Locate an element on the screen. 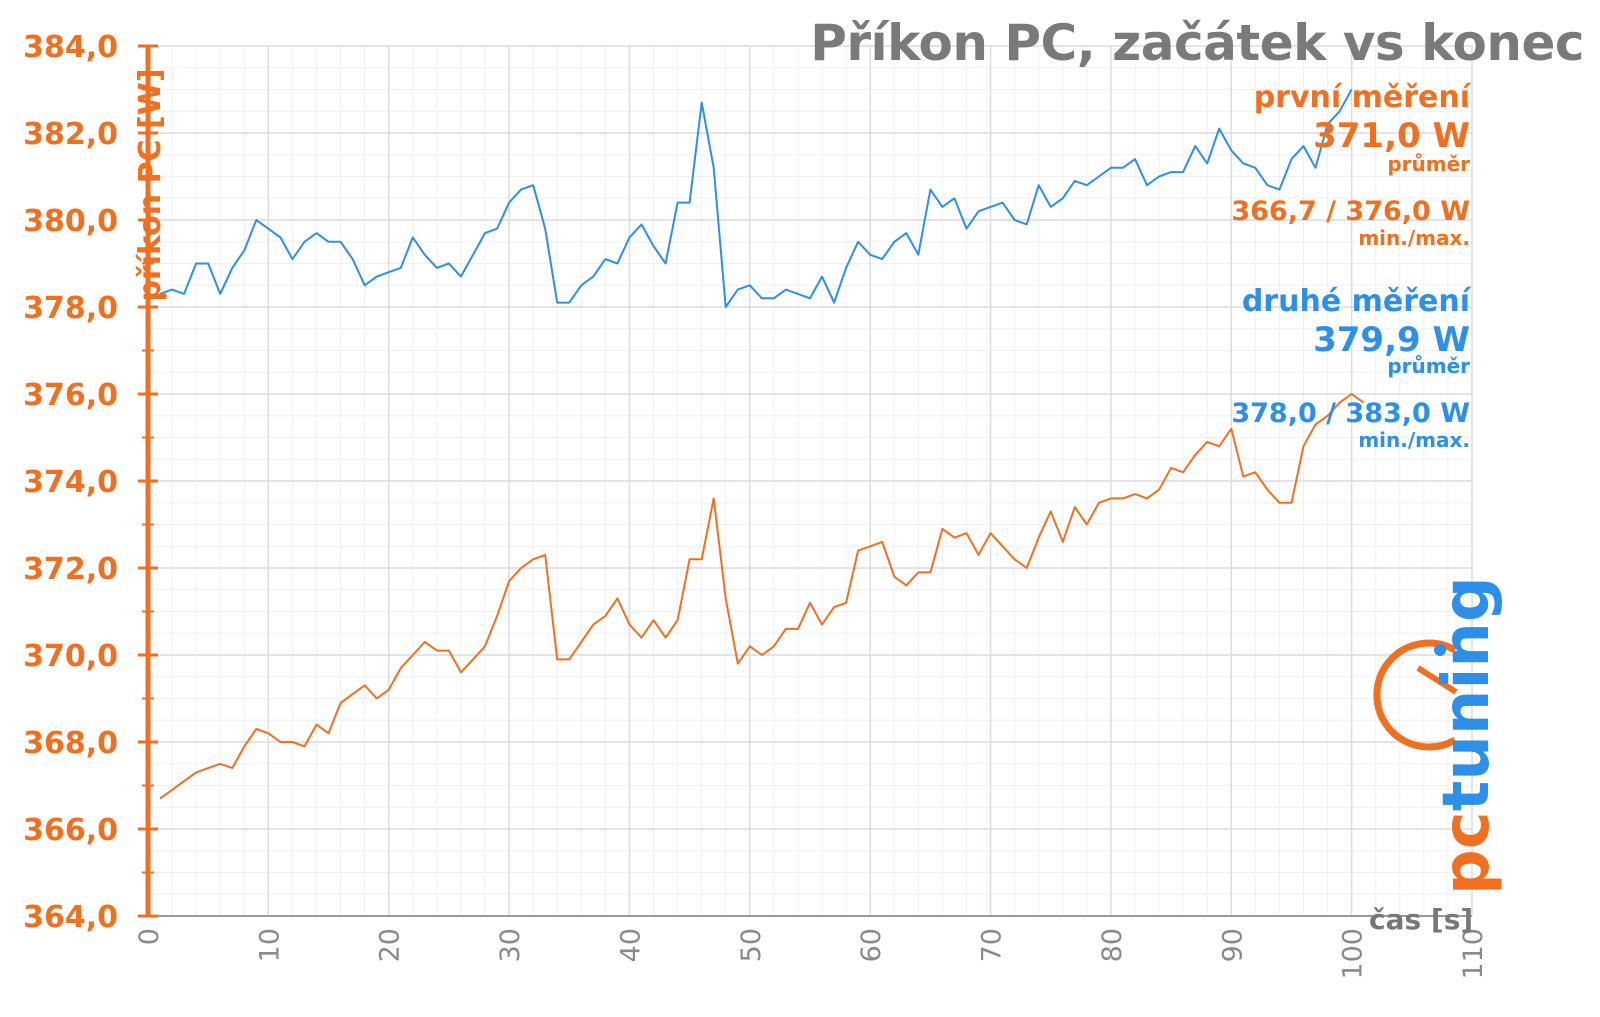 The image size is (1600, 1017). y-tick-label: 382,0 is located at coordinates (70, 134).